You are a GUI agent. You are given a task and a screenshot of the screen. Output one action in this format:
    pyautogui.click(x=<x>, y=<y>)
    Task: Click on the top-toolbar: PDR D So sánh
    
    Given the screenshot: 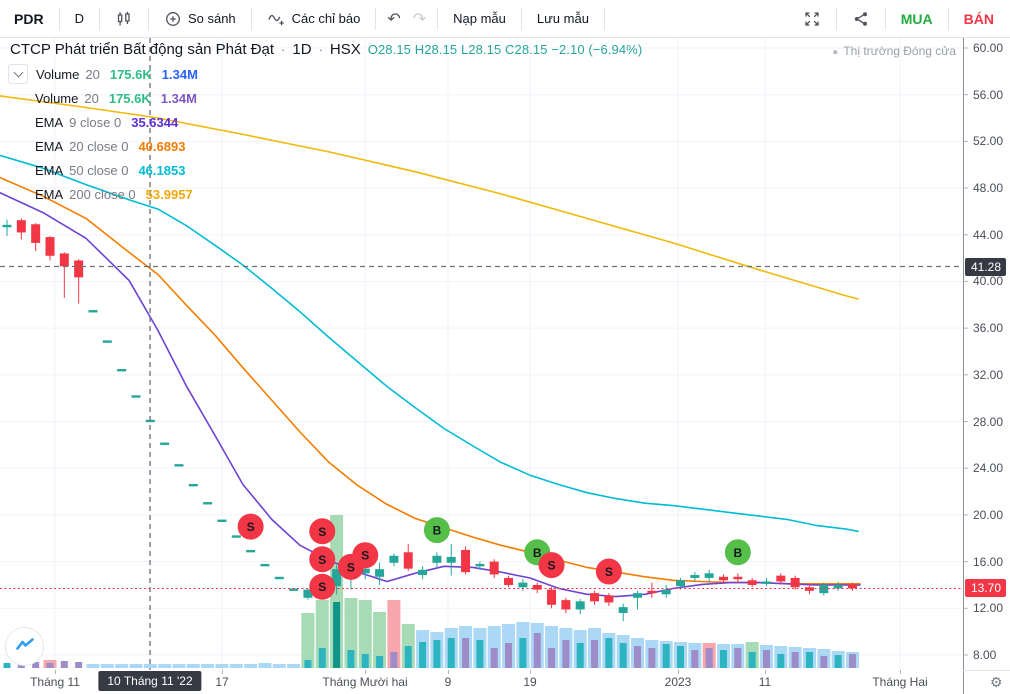 What is the action you would take?
    pyautogui.click(x=505, y=19)
    